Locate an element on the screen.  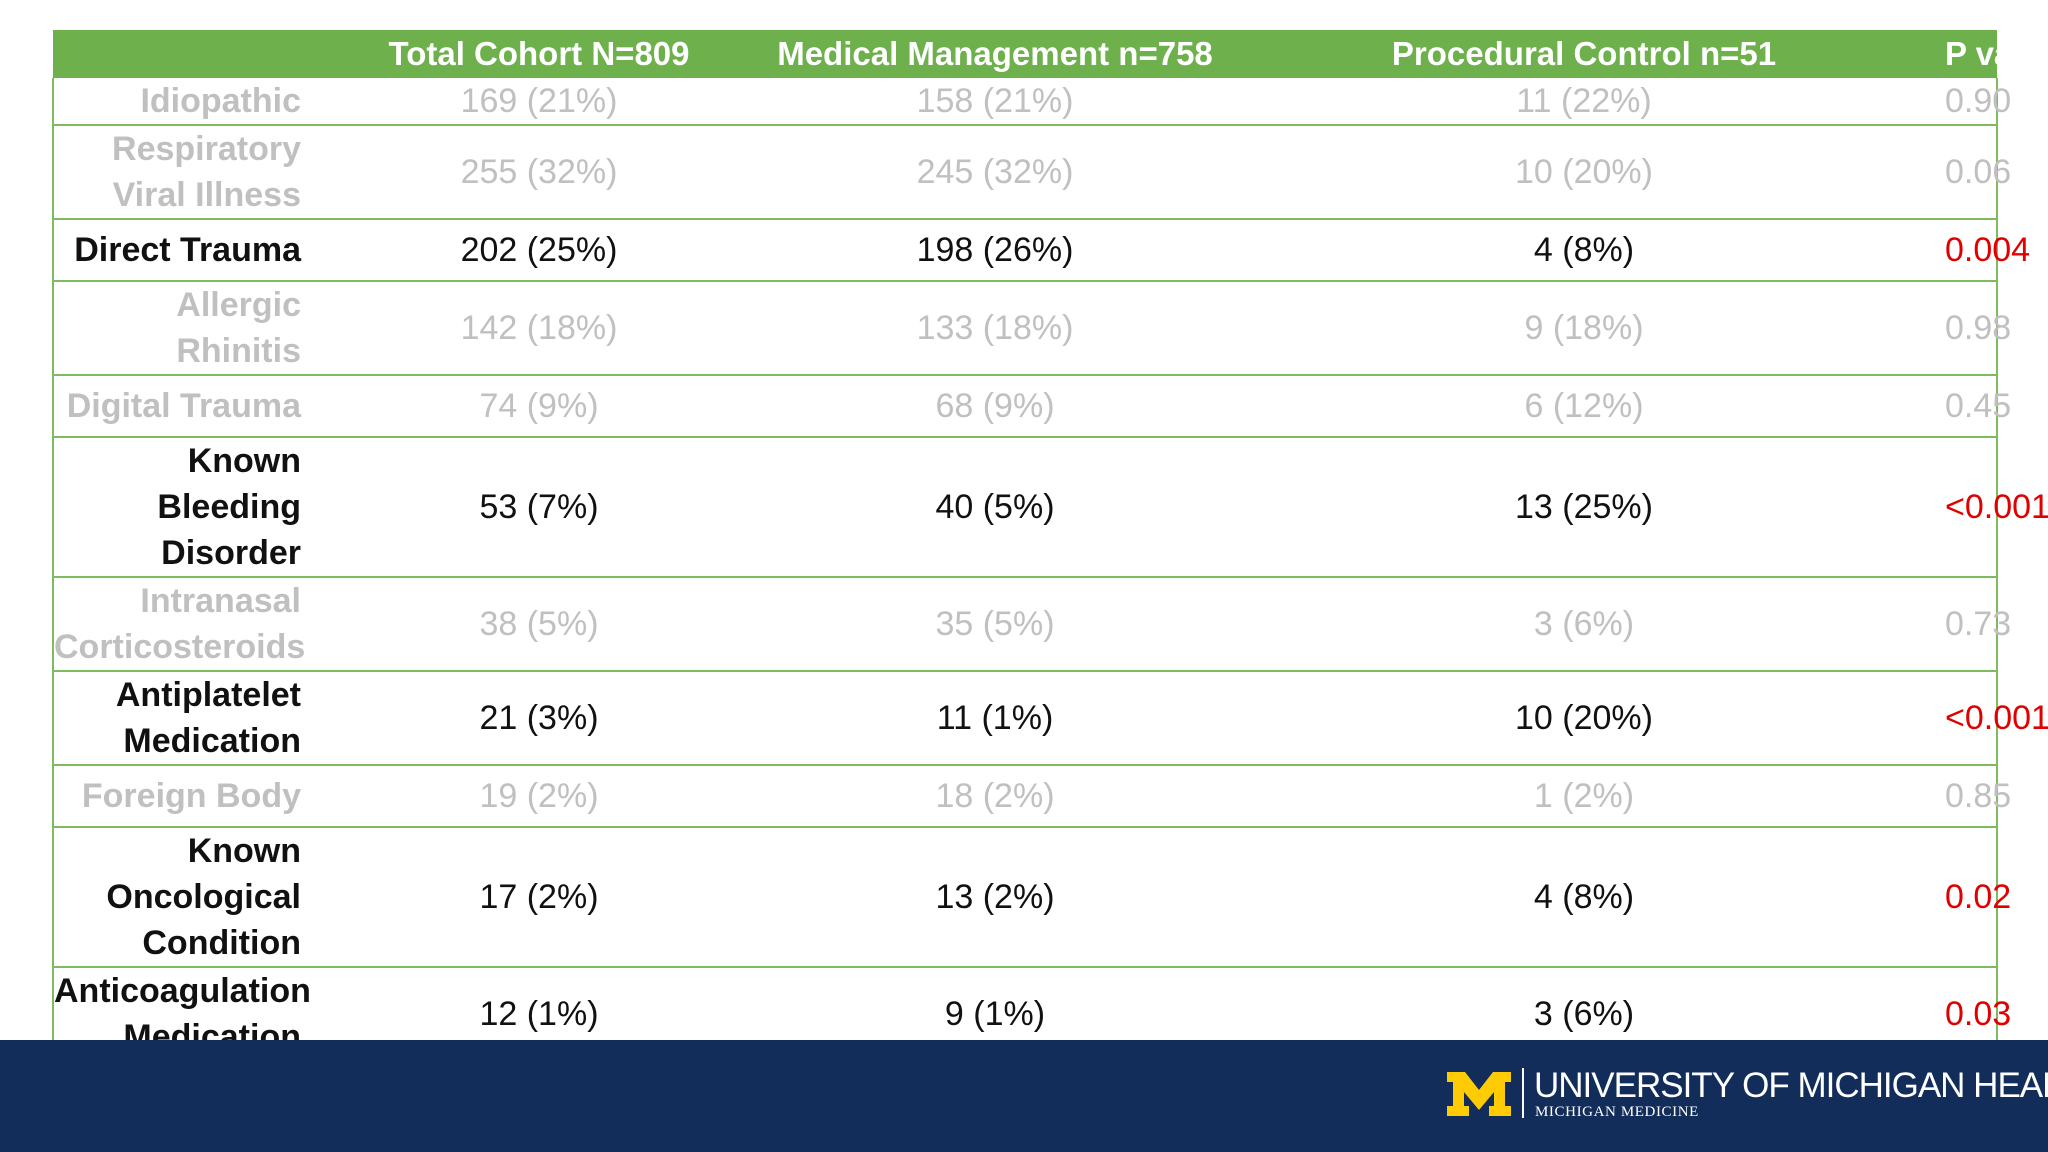
procedural-control-cell: 1 (2%) is located at coordinates (1584, 796).